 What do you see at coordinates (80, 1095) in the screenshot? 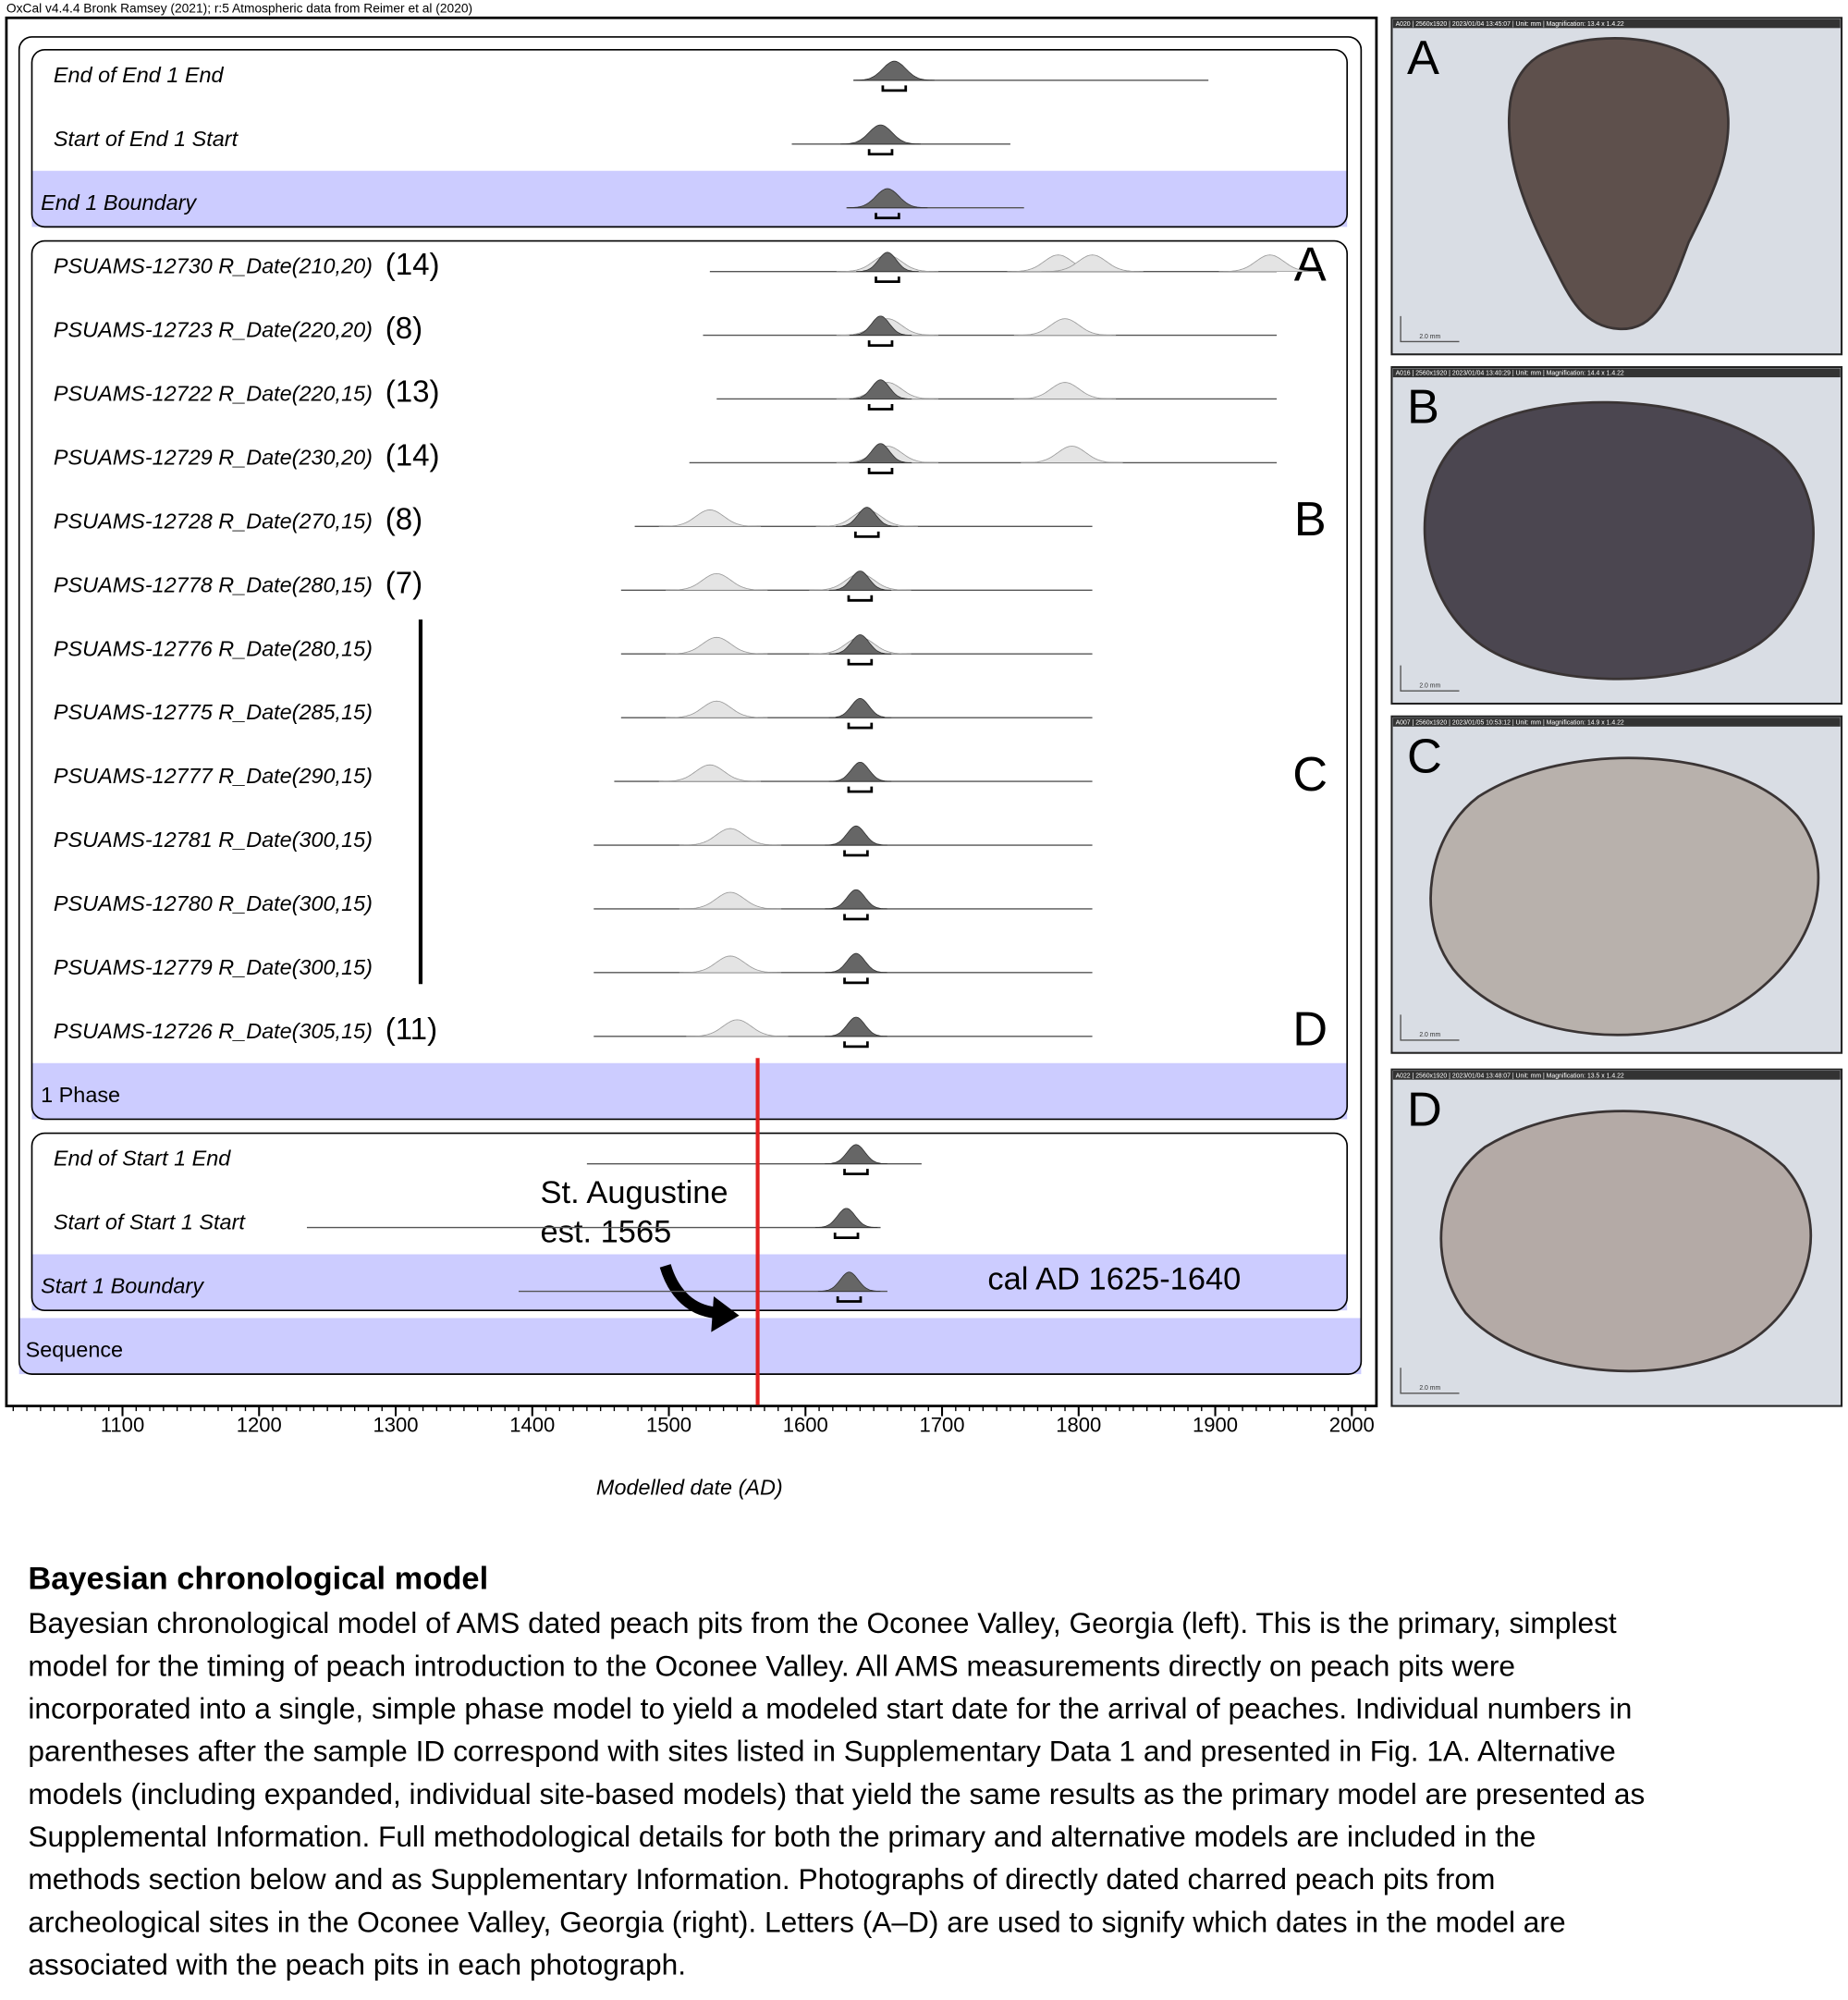
I see `row-label: 1 Phase` at bounding box center [80, 1095].